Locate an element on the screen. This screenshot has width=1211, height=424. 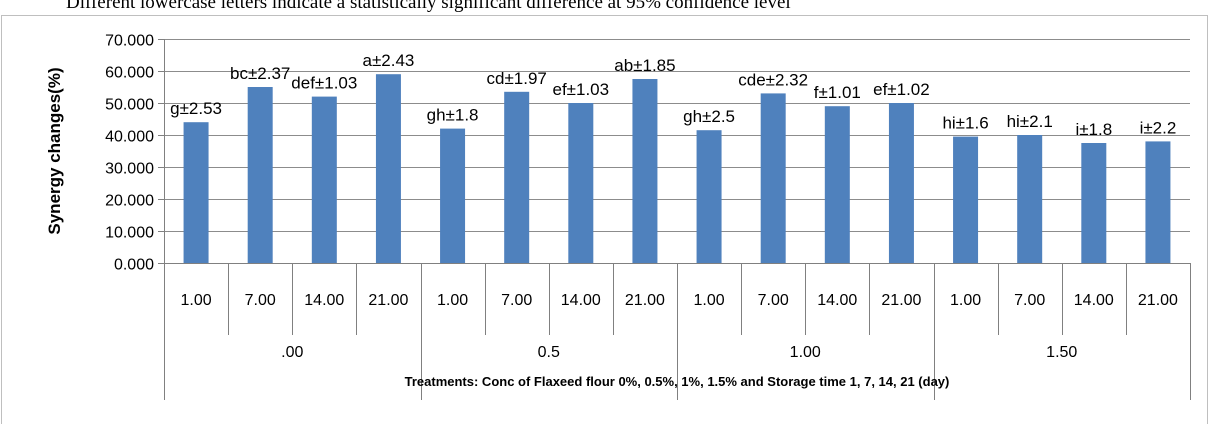
data-label: hi±2.1 is located at coordinates (1030, 121).